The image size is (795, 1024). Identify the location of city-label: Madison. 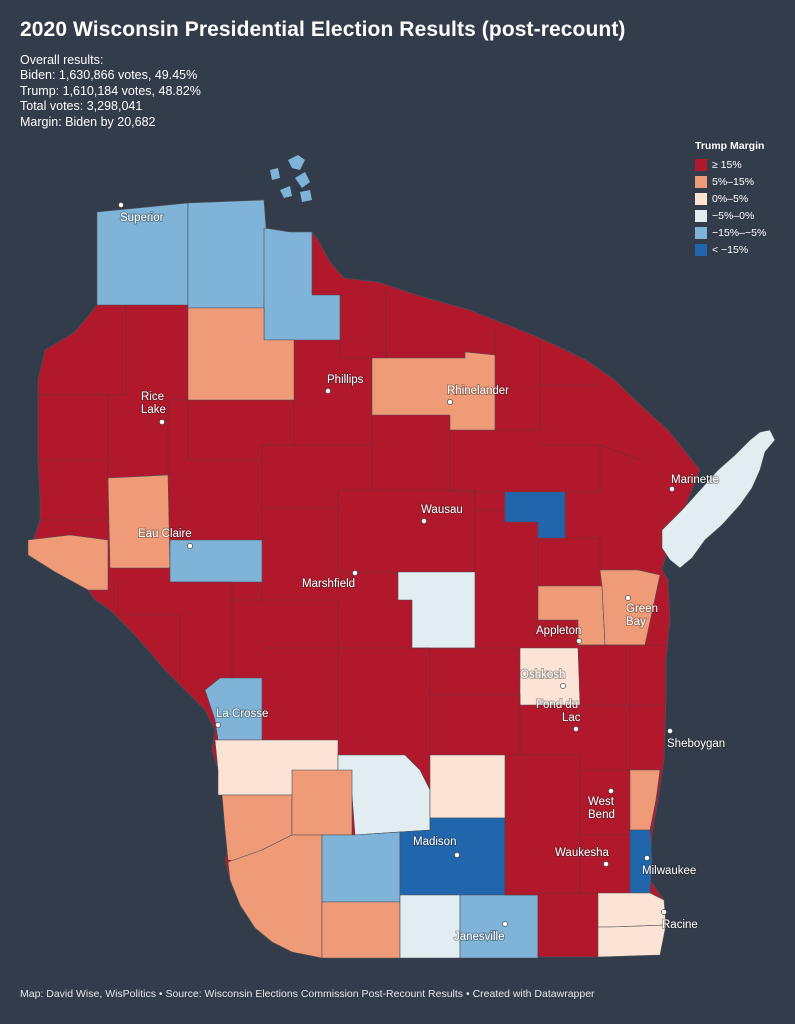
(434, 842).